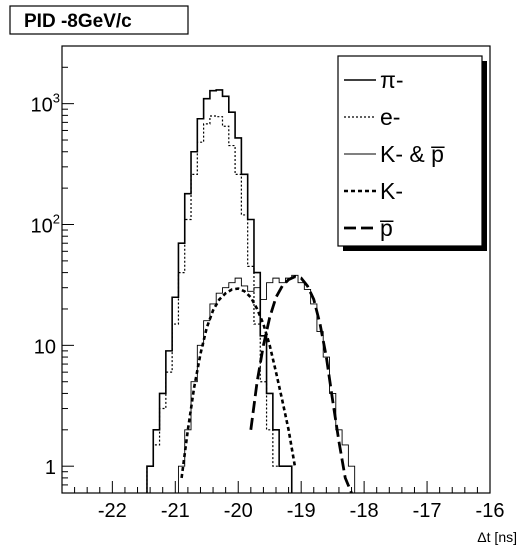  Describe the element at coordinates (391, 191) in the screenshot. I see `legend-label: K-` at that location.